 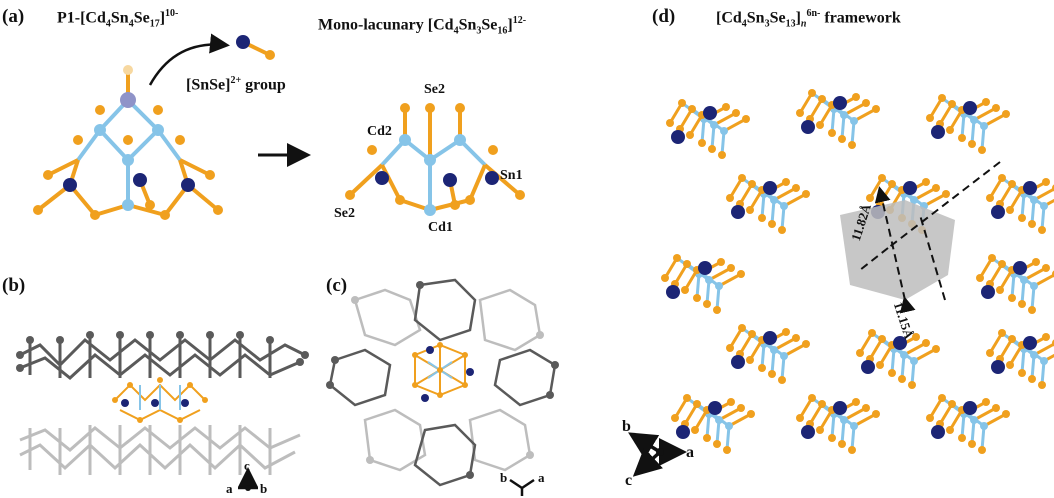 What do you see at coordinates (189, 59) in the screenshot?
I see `removal-arrow` at bounding box center [189, 59].